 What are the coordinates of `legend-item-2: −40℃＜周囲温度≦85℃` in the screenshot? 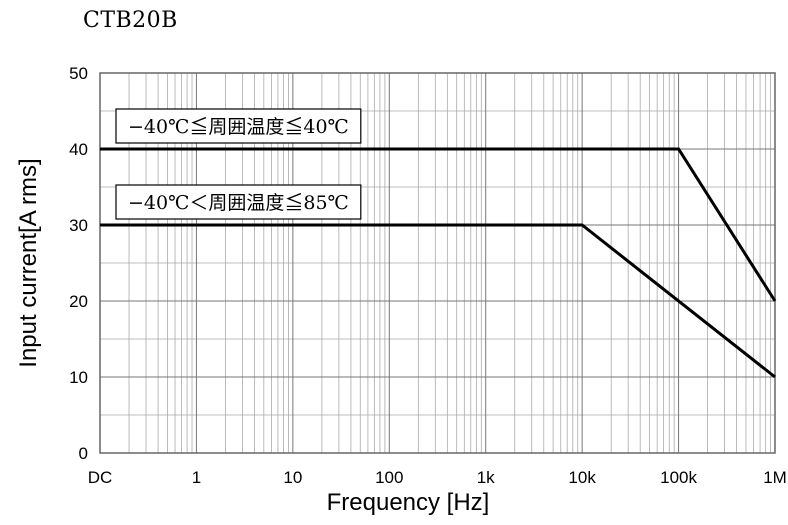 It's located at (238, 202).